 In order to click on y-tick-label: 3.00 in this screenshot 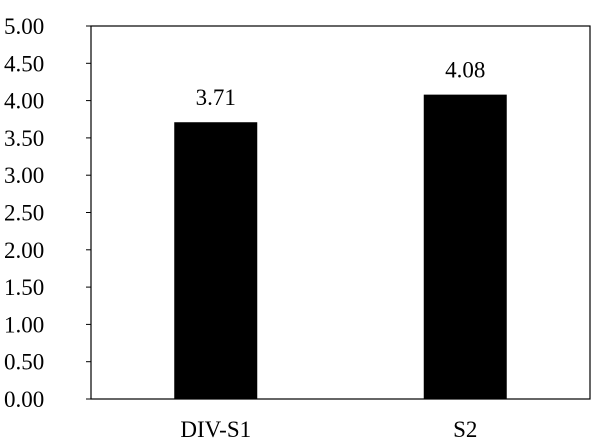, I will do `click(24, 175)`.